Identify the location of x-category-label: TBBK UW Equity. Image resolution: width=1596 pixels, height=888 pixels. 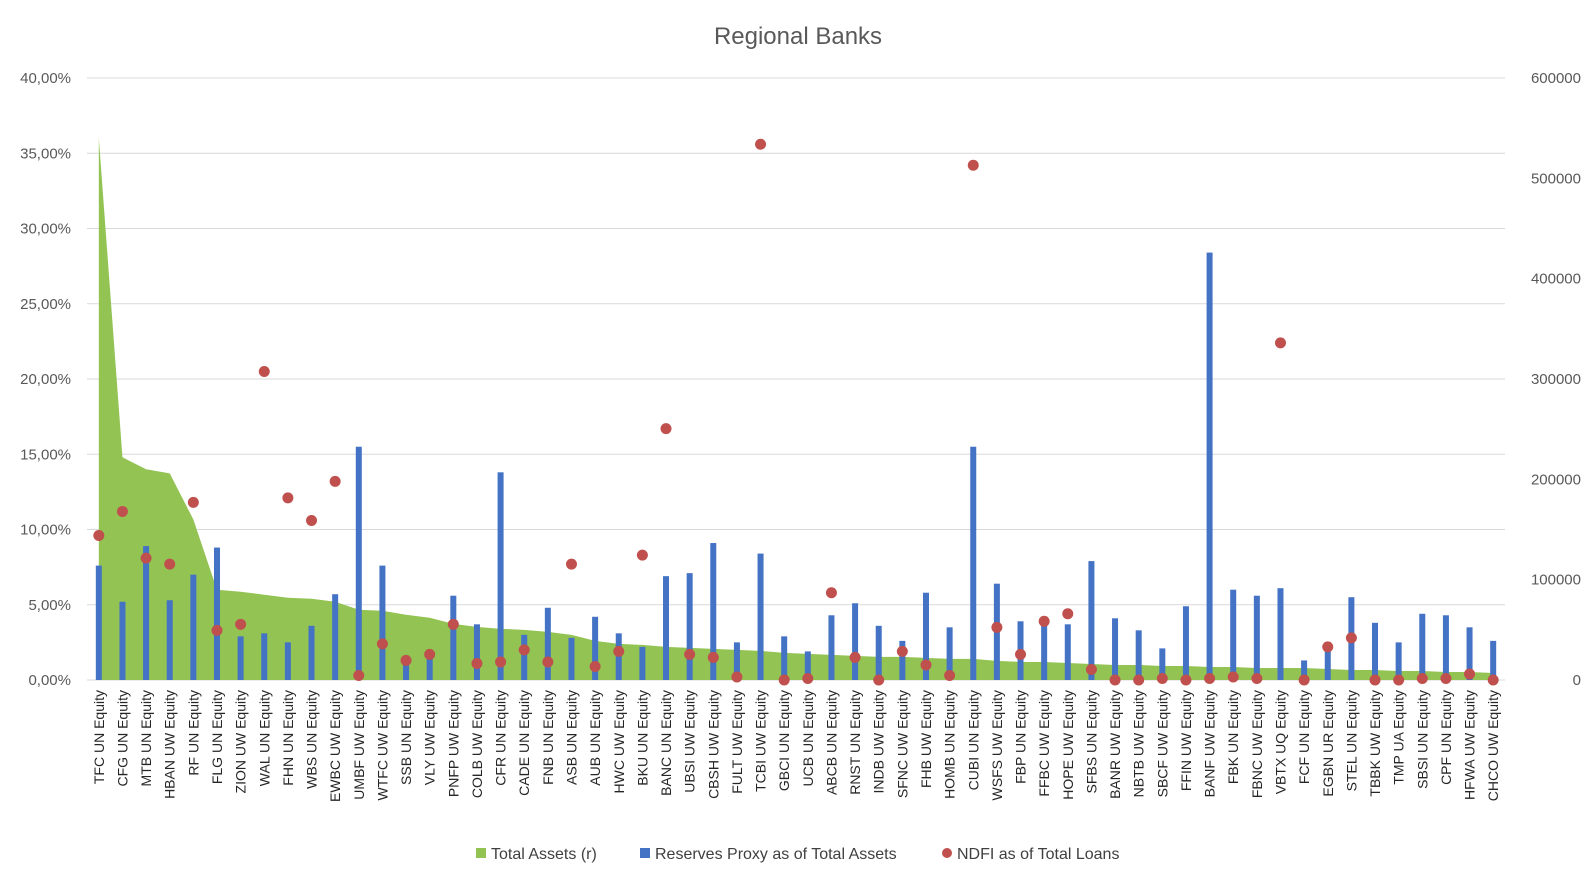
(1375, 743).